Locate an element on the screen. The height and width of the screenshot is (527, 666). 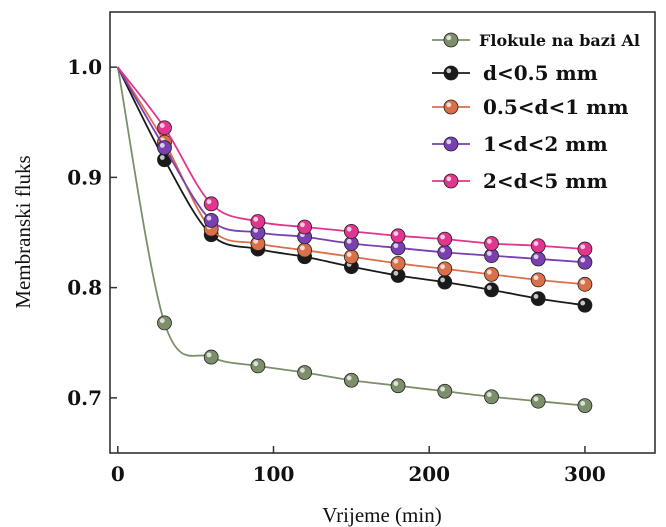
y-tick-label: 0.8 is located at coordinates (84, 288).